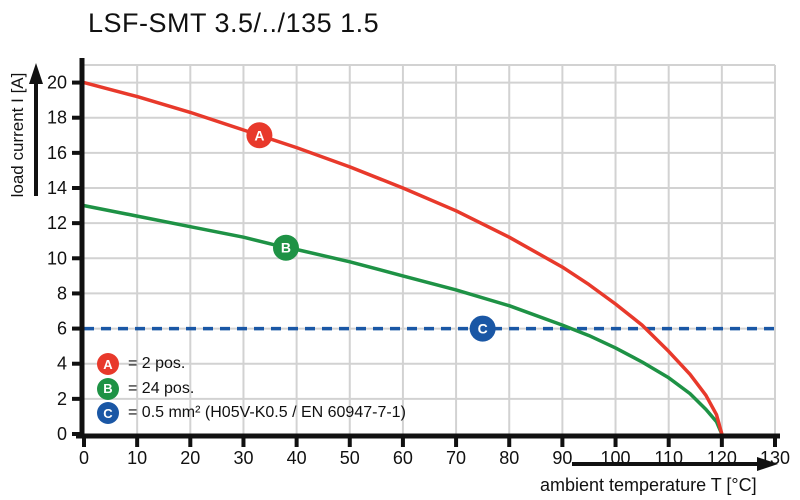  Describe the element at coordinates (403, 458) in the screenshot. I see `x-tick-label: 60` at that location.